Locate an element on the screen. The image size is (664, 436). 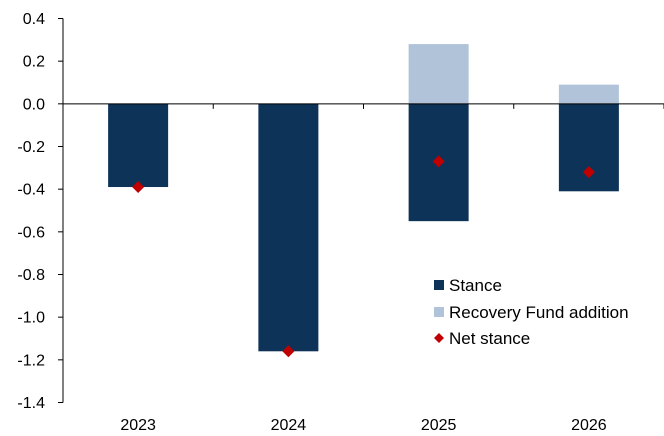
x-tick-label: 2023 is located at coordinates (138, 425).